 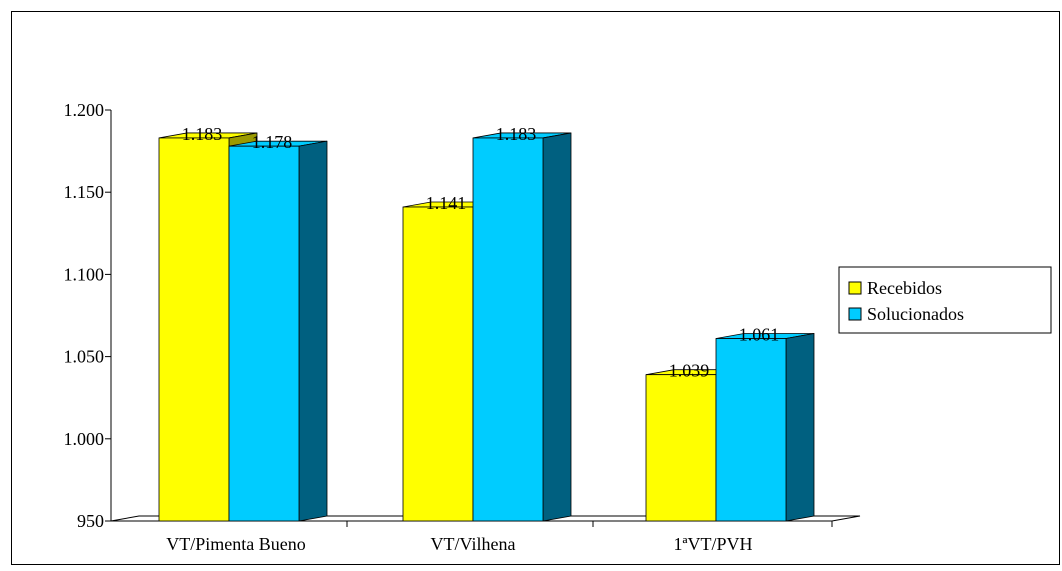 What do you see at coordinates (272, 142) in the screenshot?
I see `data-label: 1.178` at bounding box center [272, 142].